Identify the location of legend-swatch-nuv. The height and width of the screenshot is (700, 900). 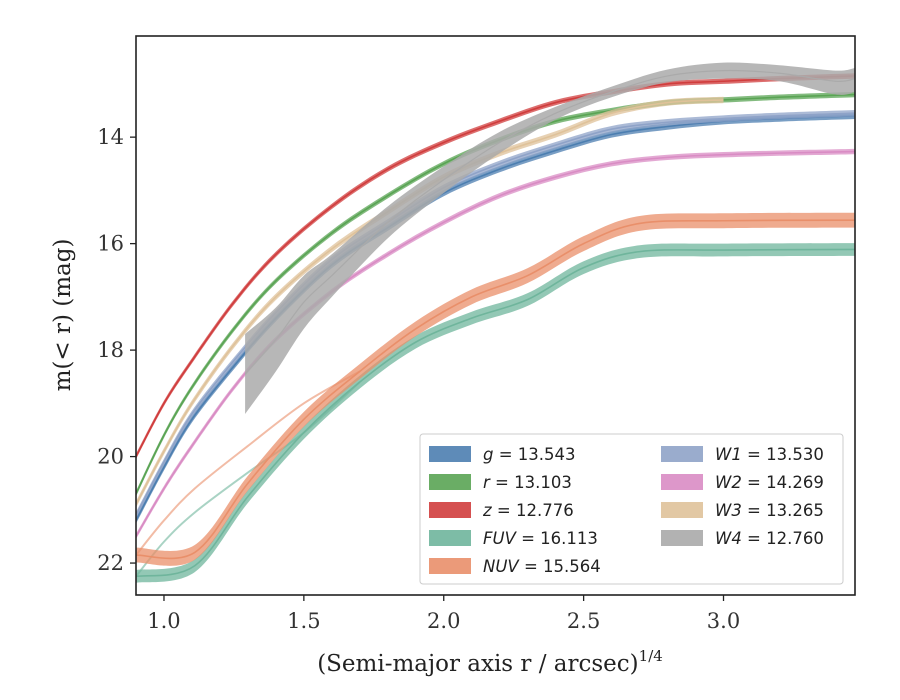
(450, 566).